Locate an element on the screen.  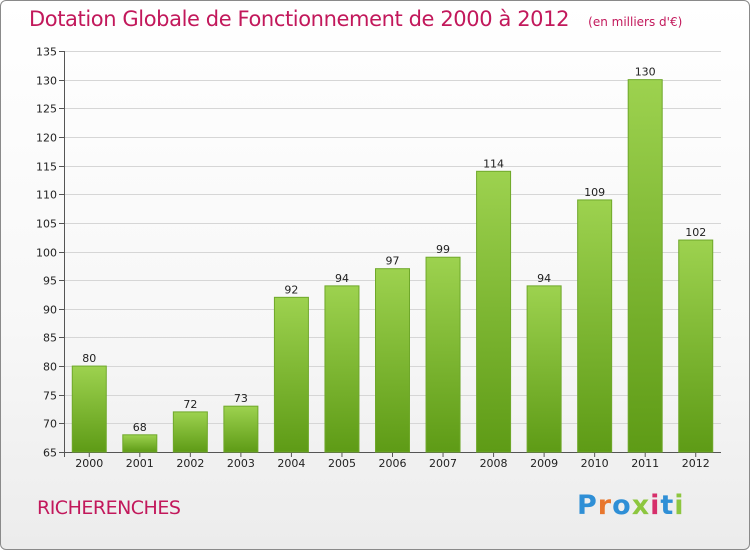
x-tick-label-2008: 2008 is located at coordinates (494, 463).